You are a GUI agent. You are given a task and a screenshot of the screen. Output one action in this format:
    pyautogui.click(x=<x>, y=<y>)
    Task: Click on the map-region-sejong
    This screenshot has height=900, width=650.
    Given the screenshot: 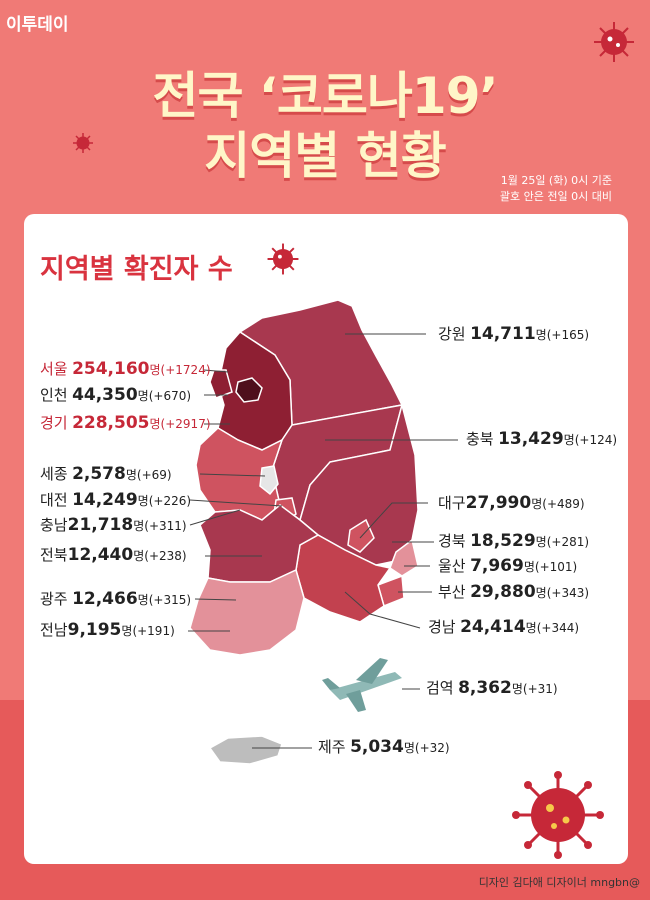 What is the action you would take?
    pyautogui.click(x=269, y=480)
    